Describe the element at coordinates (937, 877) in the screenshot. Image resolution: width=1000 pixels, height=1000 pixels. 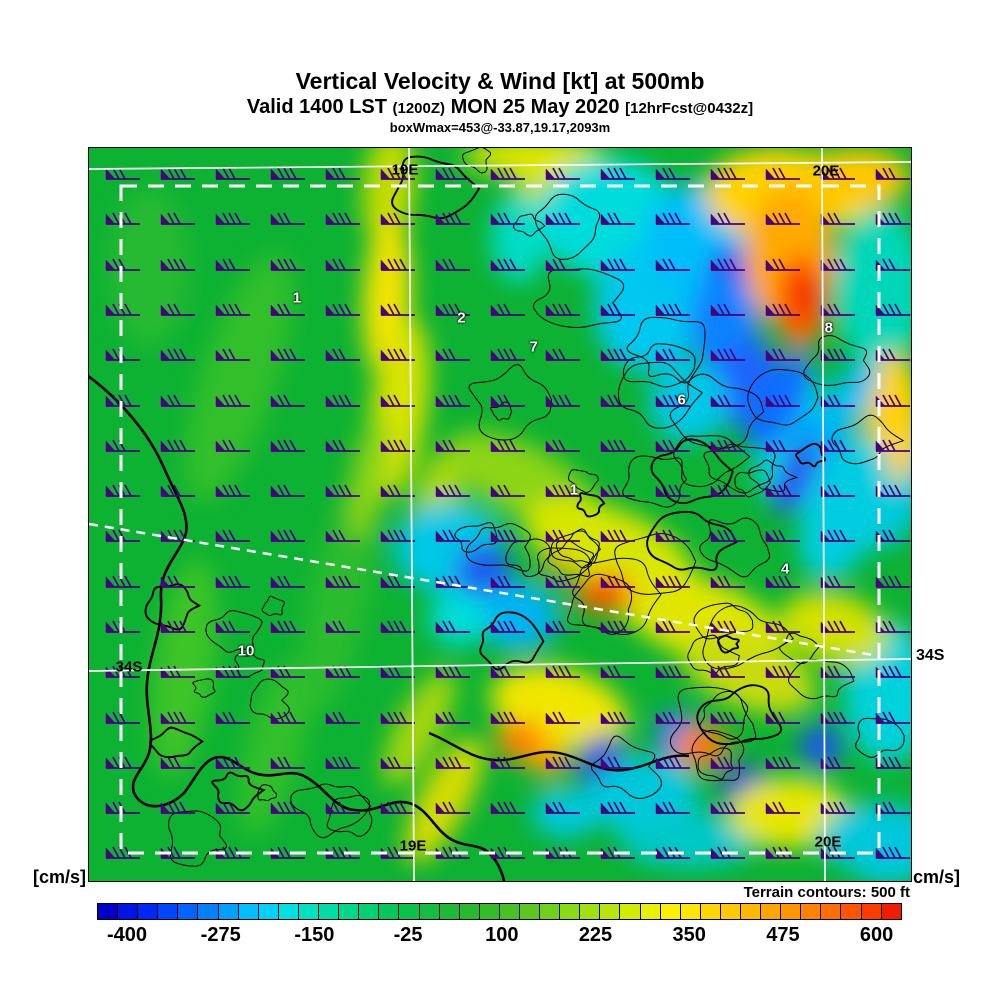
I see `units-label-right: cm/s]` at that location.